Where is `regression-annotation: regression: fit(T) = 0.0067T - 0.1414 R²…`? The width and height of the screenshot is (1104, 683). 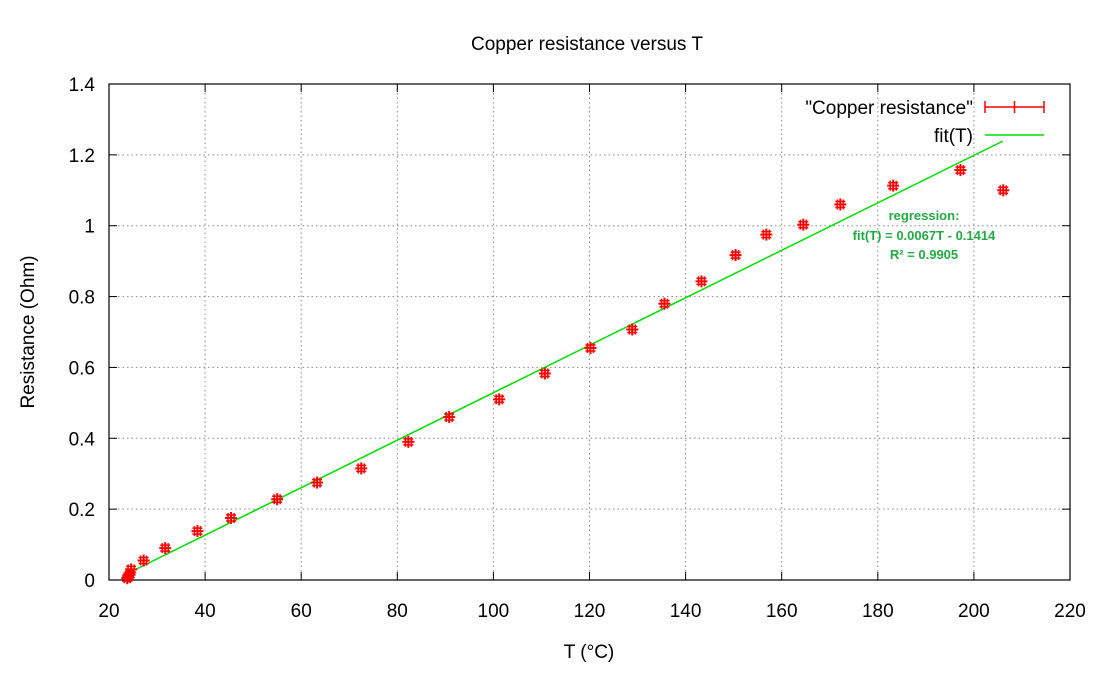 regression-annotation: regression: fit(T) = 0.0067T - 0.1414 R²… is located at coordinates (924, 235).